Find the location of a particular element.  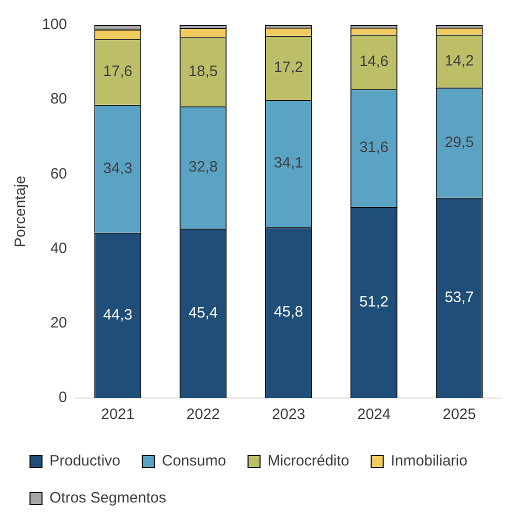

y-tick-label: 100 is located at coordinates (55, 25).